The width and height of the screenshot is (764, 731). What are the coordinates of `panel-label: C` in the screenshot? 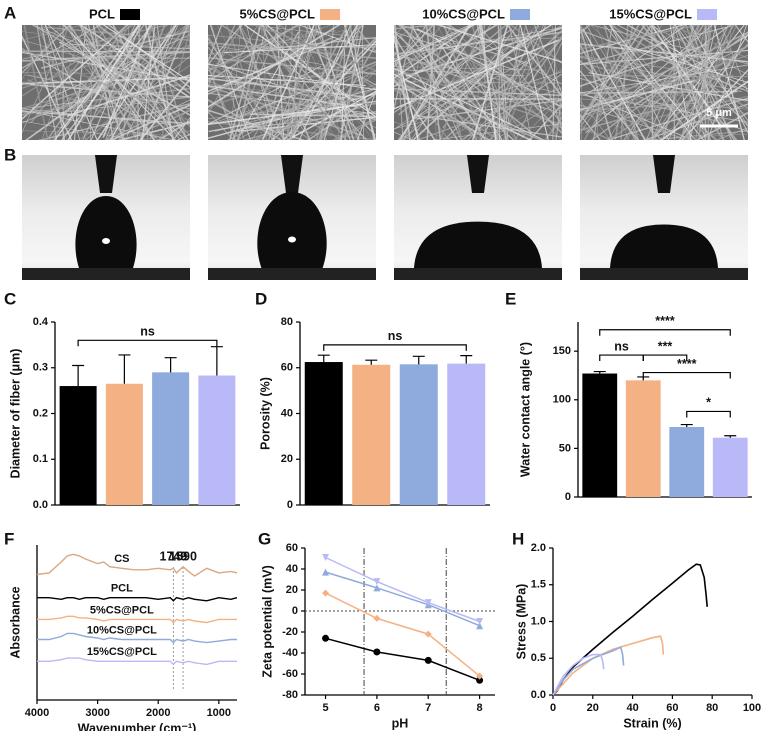 It's located at (10, 298).